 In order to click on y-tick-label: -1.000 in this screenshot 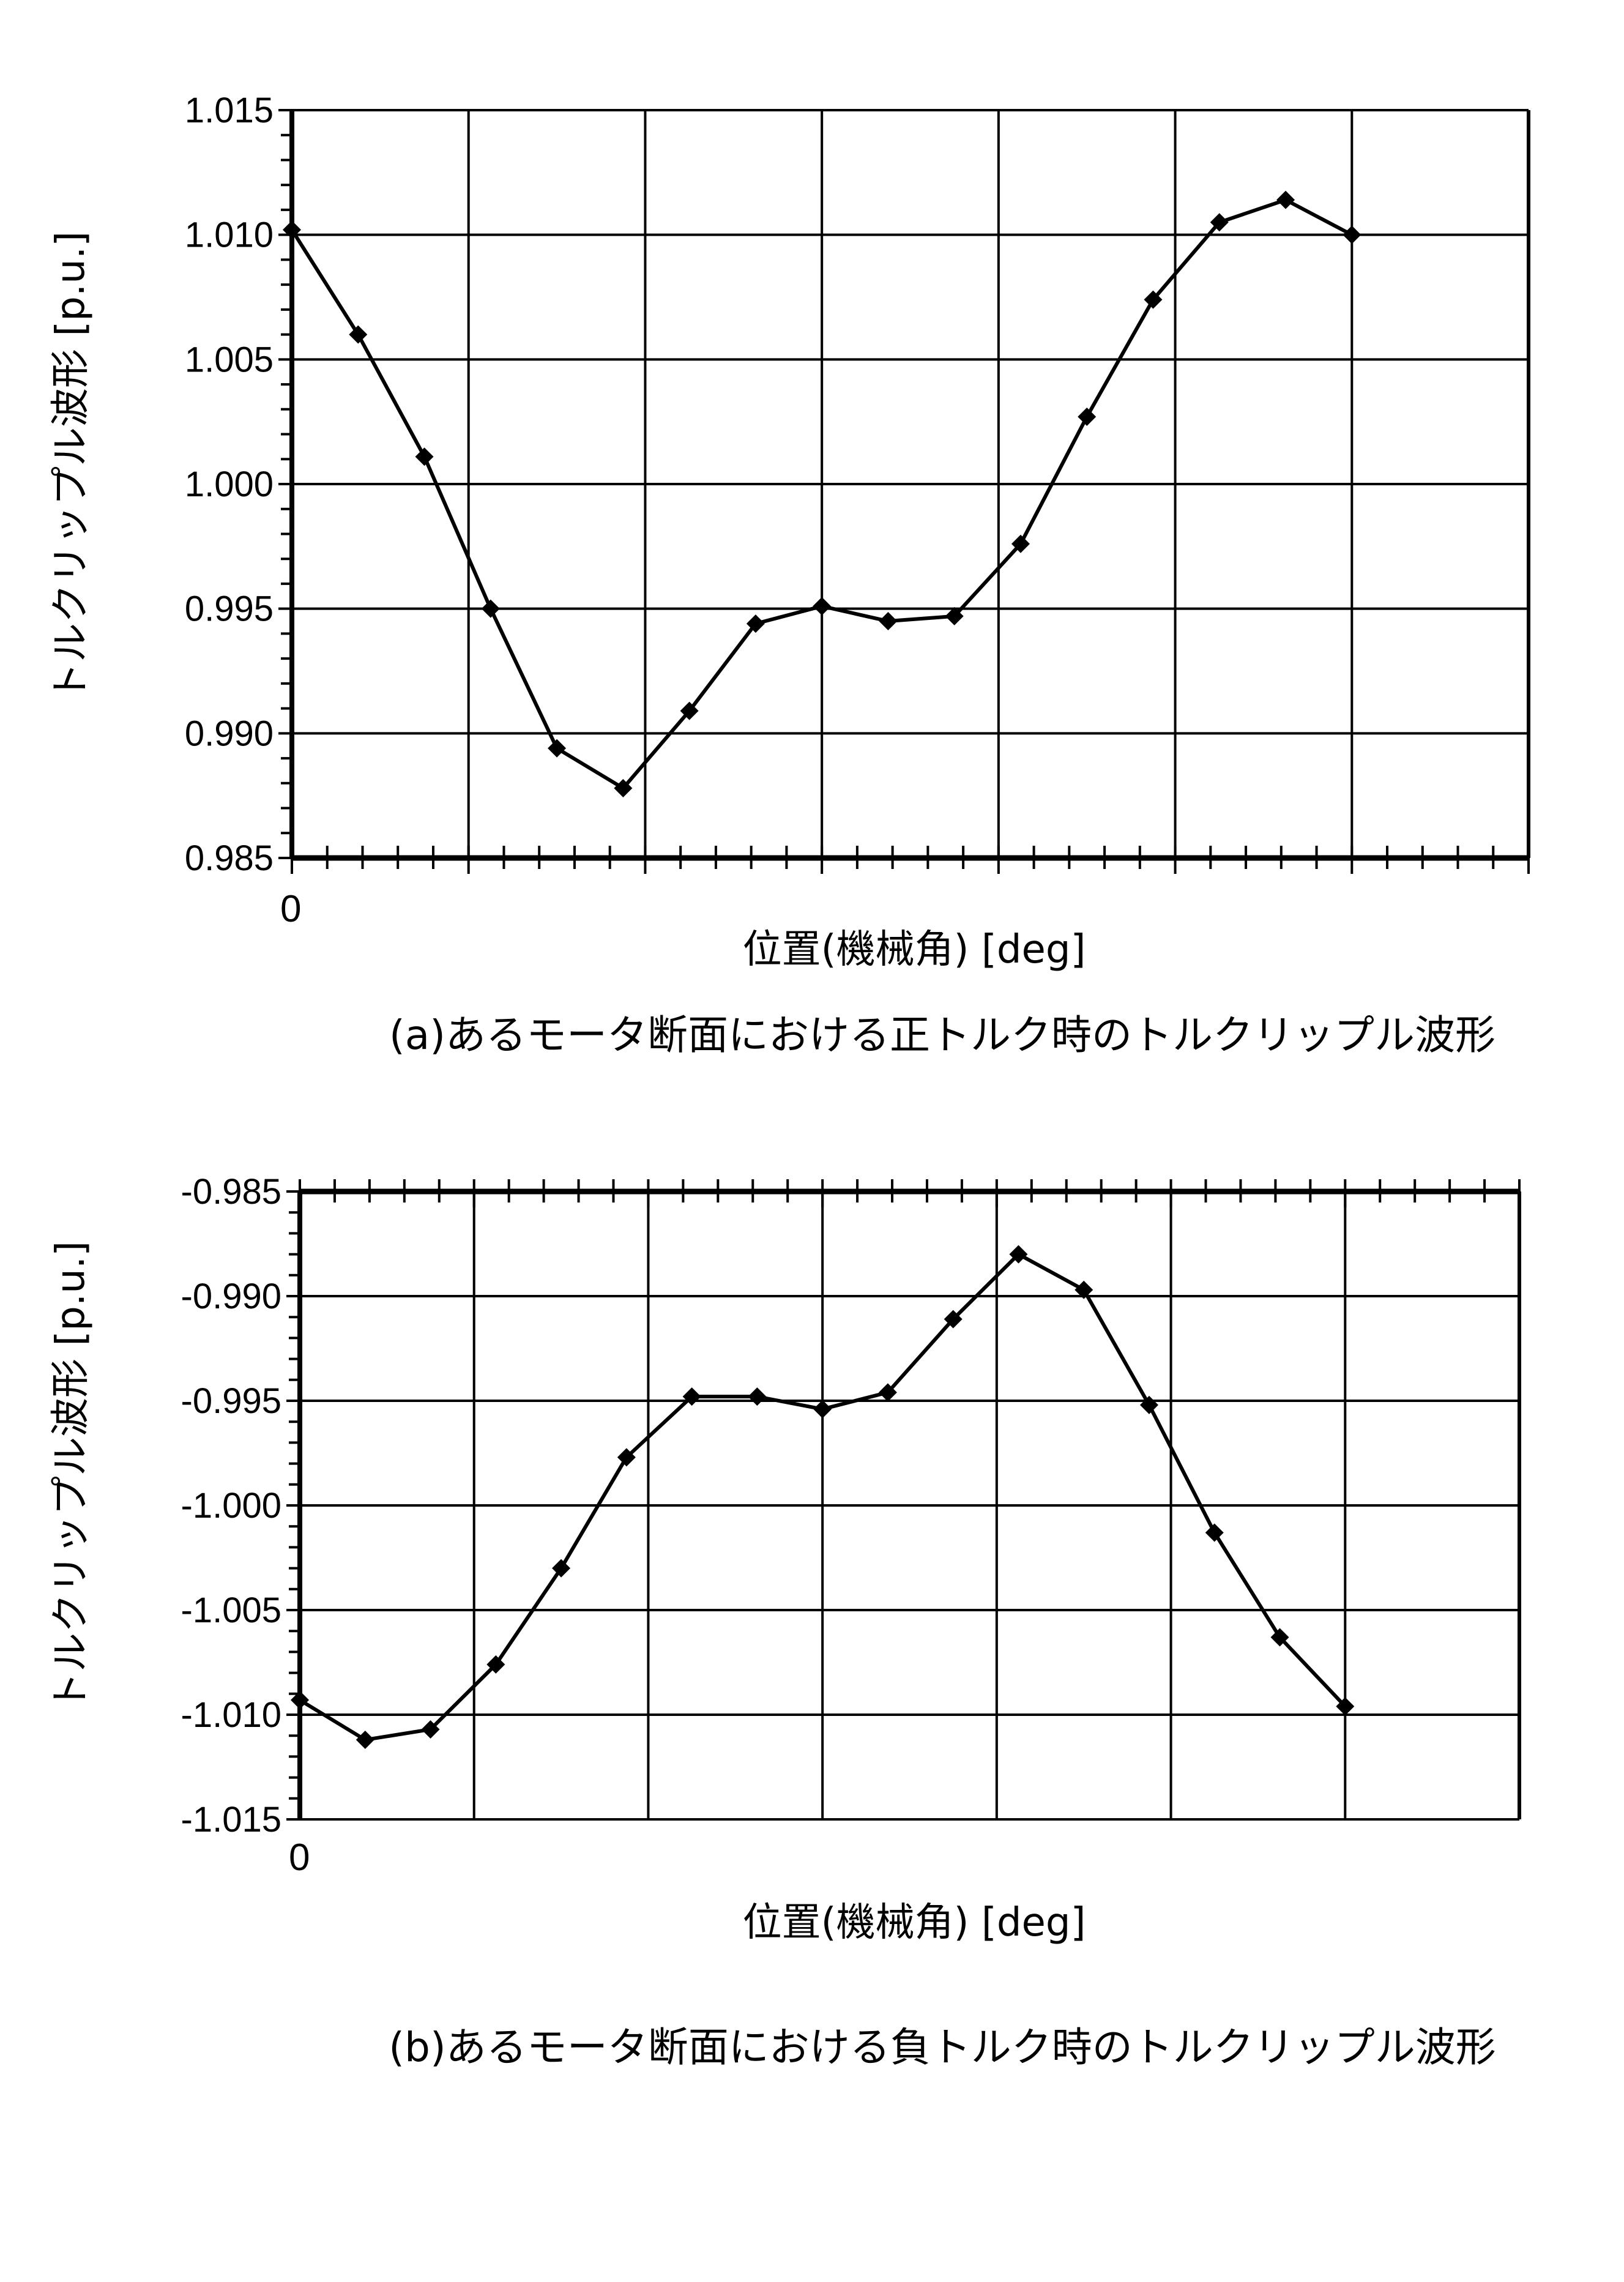, I will do `click(231, 1506)`.